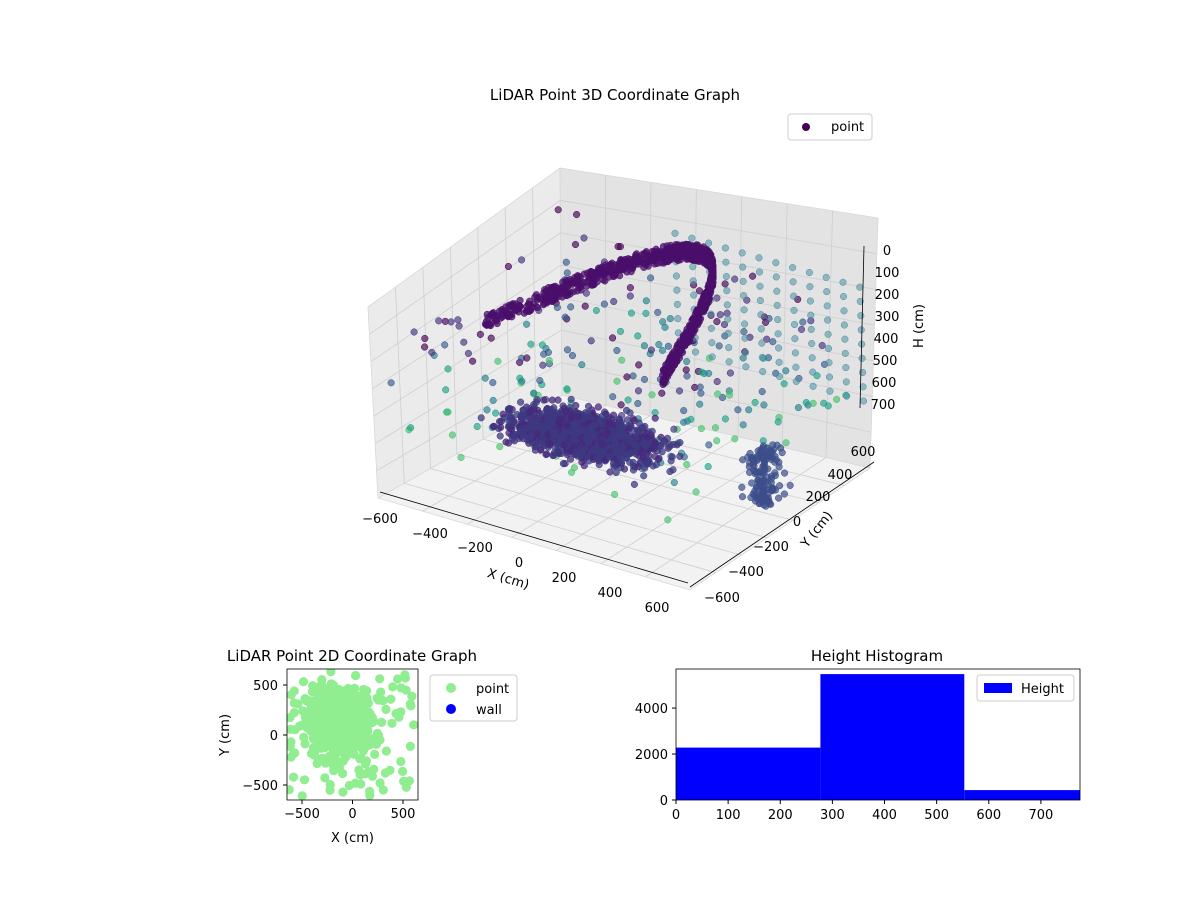 The image size is (1200, 900). I want to click on scatter3d-x-axis-line, so click(534, 537).